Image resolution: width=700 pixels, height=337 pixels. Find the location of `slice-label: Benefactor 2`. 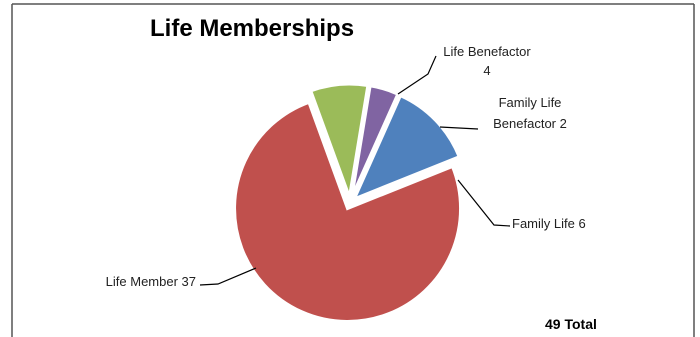

slice-label: Benefactor 2 is located at coordinates (530, 123).